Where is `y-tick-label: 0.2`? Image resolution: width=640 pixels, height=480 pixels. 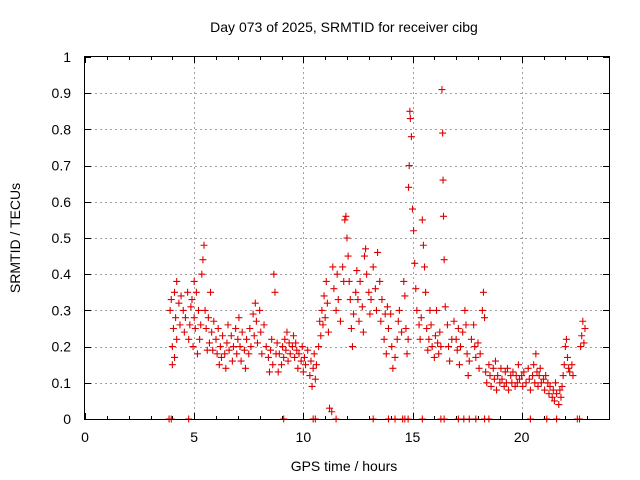
y-tick-label: 0.2 is located at coordinates (62, 347).